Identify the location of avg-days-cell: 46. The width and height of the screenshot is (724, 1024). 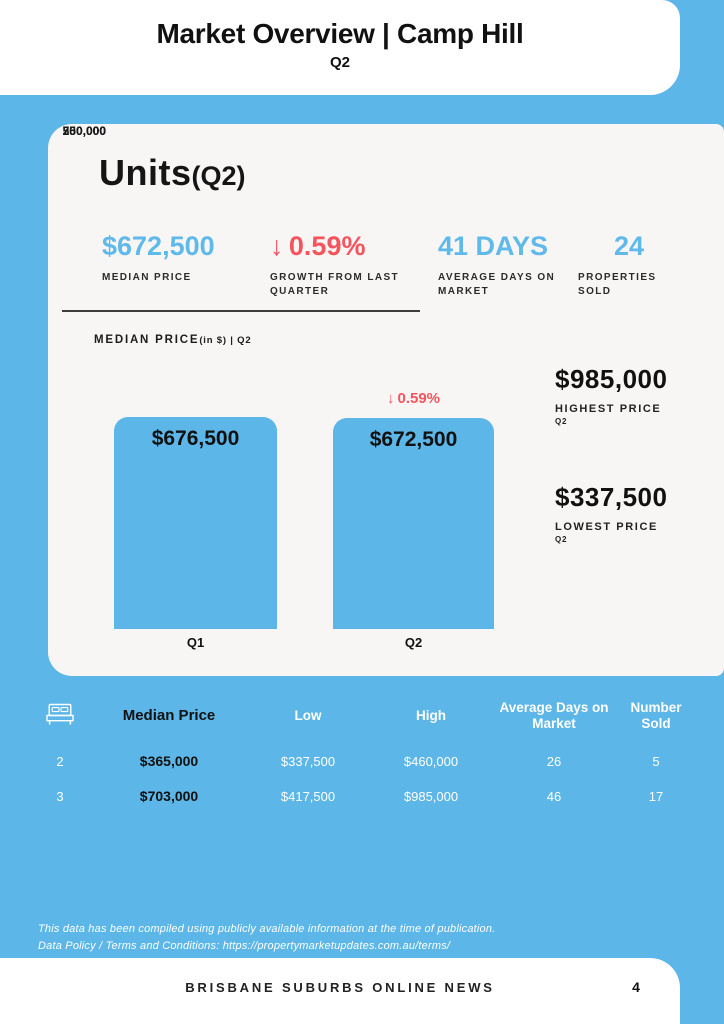
(554, 796).